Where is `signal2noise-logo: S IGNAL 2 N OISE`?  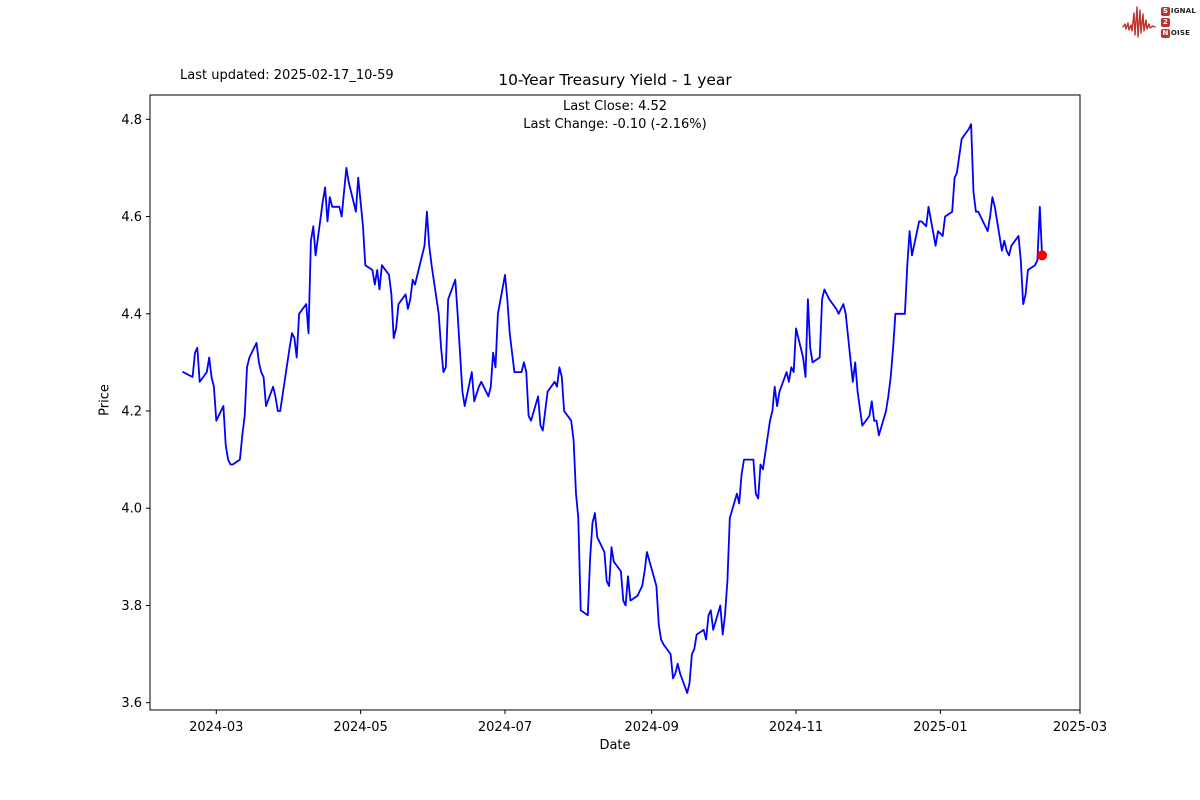
signal2noise-logo: S IGNAL 2 N OISE is located at coordinates (1159, 22).